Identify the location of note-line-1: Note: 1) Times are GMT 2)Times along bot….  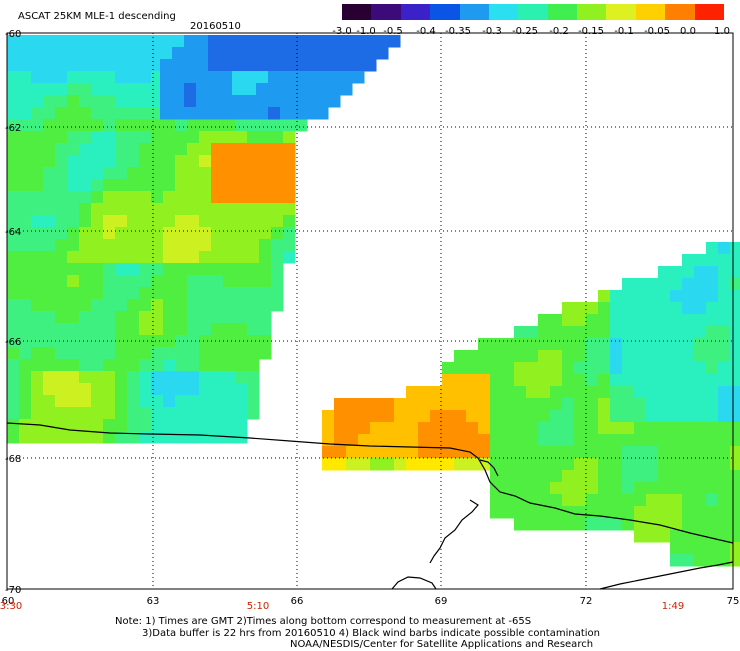
(323, 621).